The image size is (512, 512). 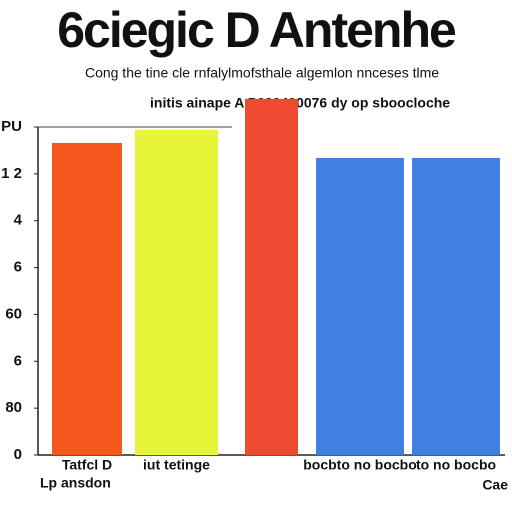 I want to click on x-tick-label: Tatfcl D, so click(x=87, y=465).